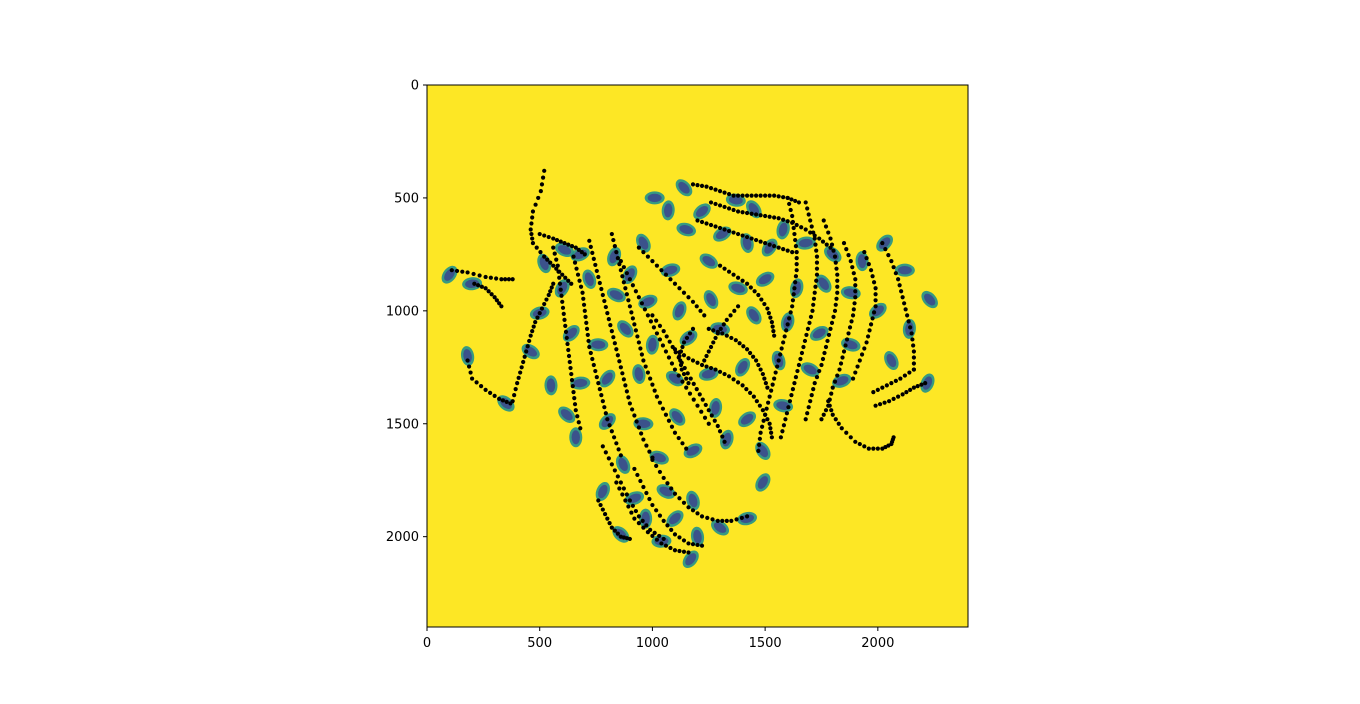 This screenshot has height=704, width=1360. I want to click on x-tick-label: 0, so click(427, 643).